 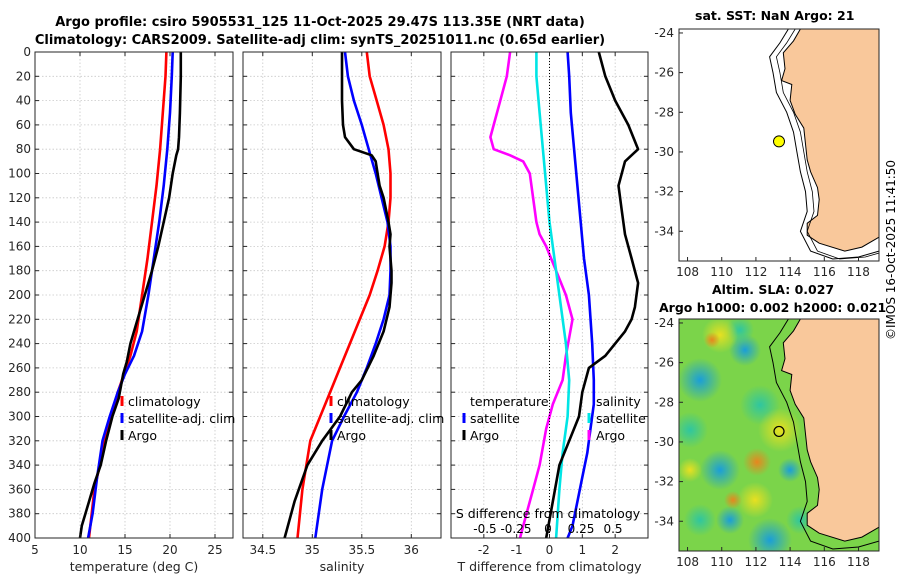 I want to click on y-tick-label: 120, so click(x=19, y=198).